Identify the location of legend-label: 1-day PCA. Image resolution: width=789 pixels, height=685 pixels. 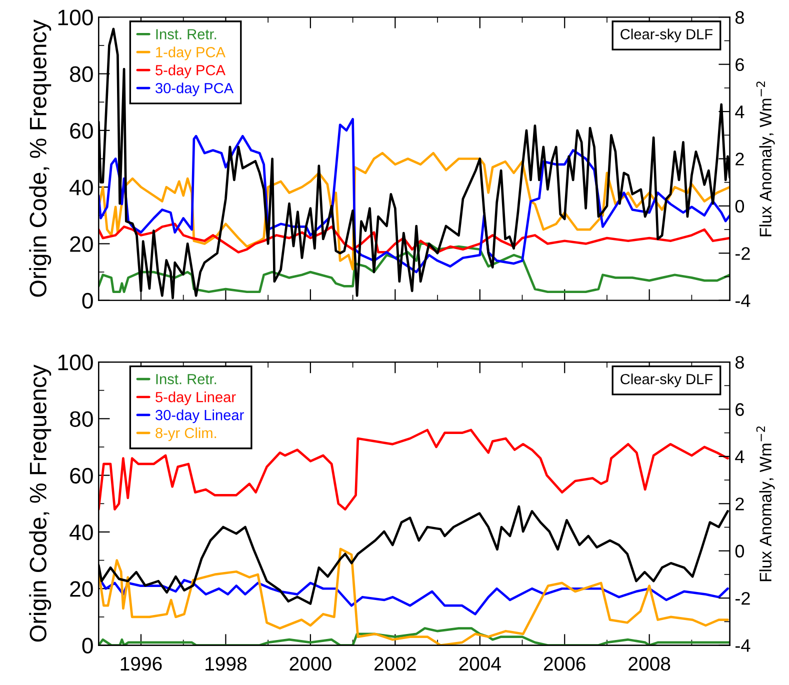
(191, 53).